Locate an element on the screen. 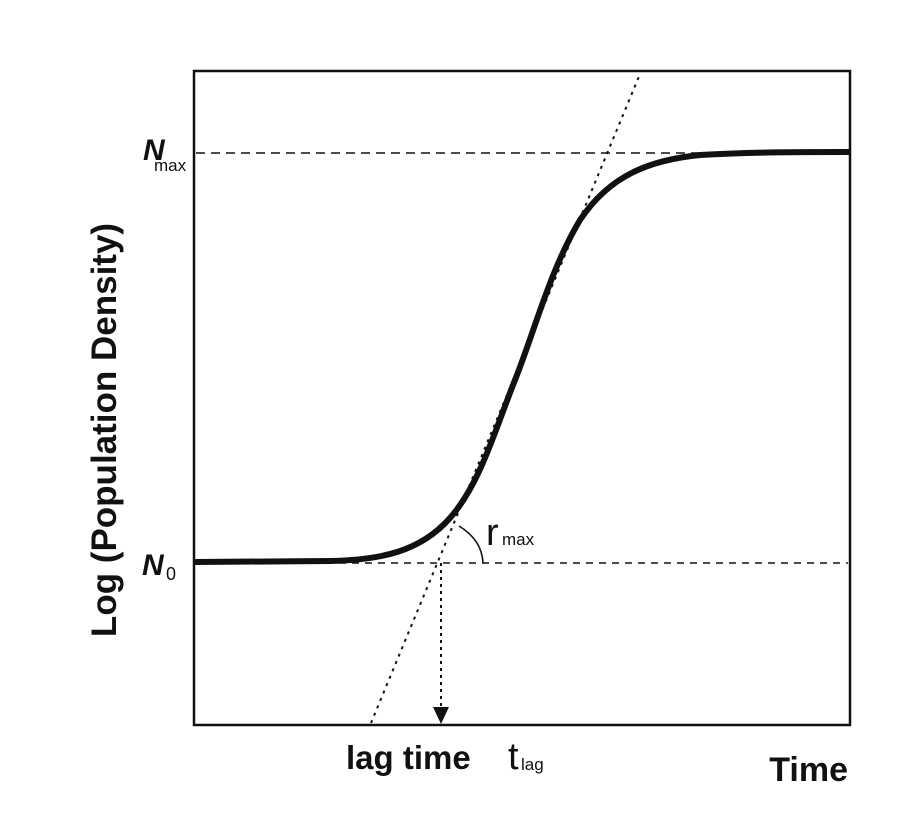 The image size is (916, 823). lag-time-subscript: lag is located at coordinates (532, 764).